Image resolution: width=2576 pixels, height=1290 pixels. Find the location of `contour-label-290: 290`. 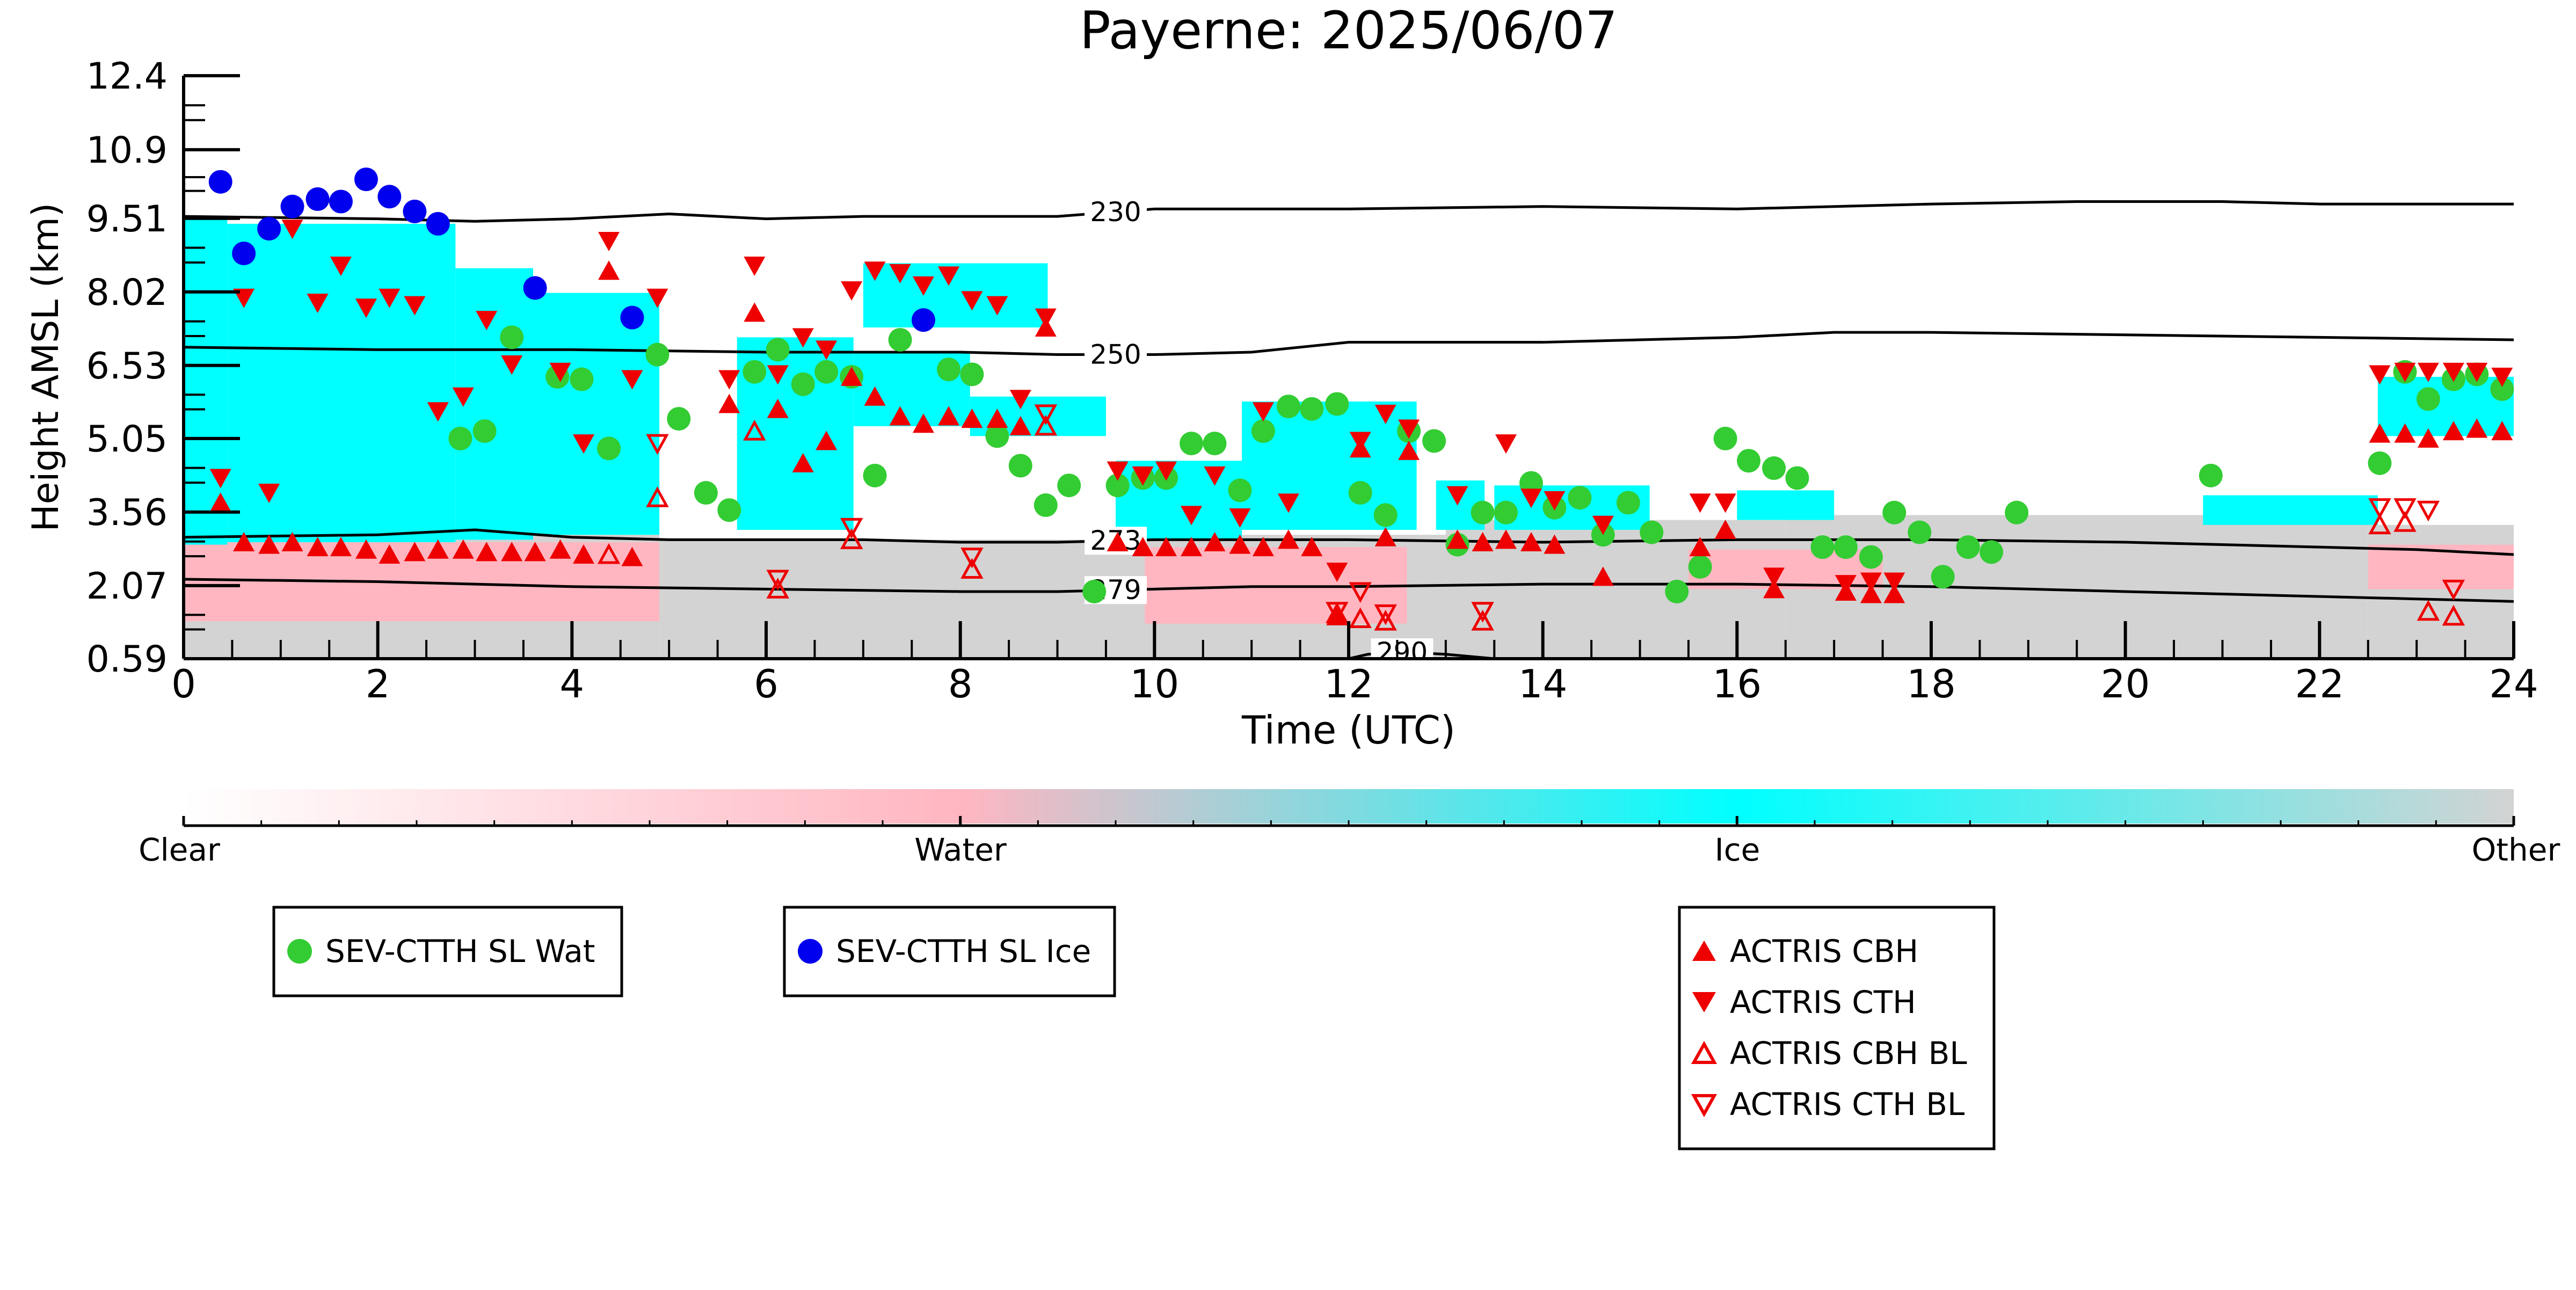

contour-label-290: 290 is located at coordinates (1402, 652).